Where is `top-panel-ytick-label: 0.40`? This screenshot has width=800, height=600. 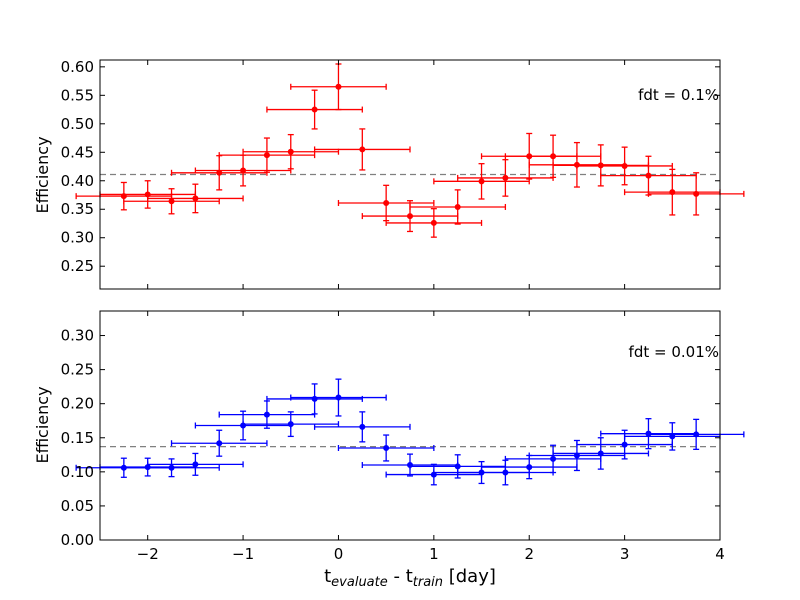
top-panel-ytick-label: 0.40 is located at coordinates (77, 181).